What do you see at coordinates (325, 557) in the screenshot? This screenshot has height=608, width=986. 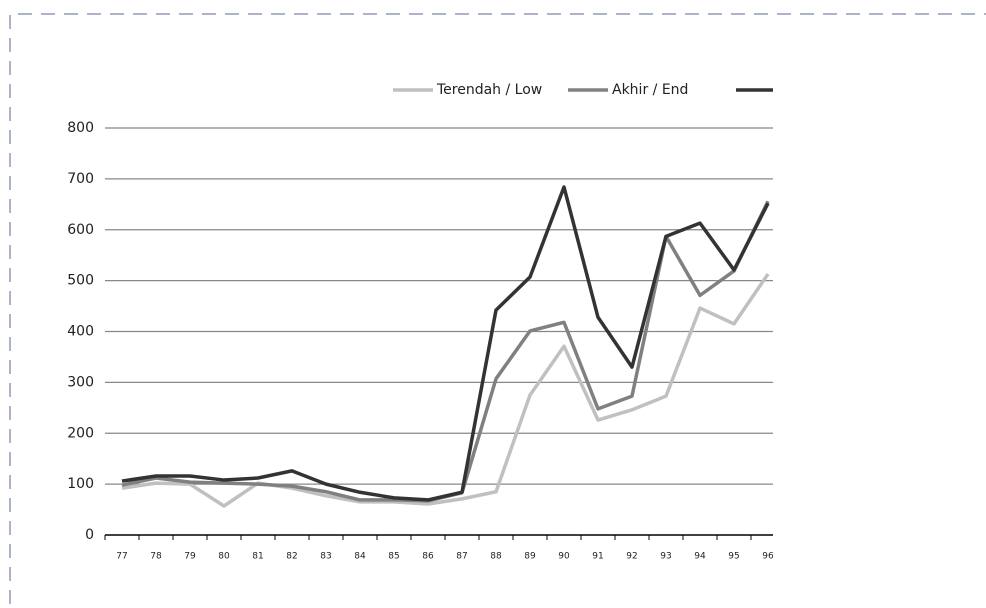 I see `x-tick-label: 83` at bounding box center [325, 557].